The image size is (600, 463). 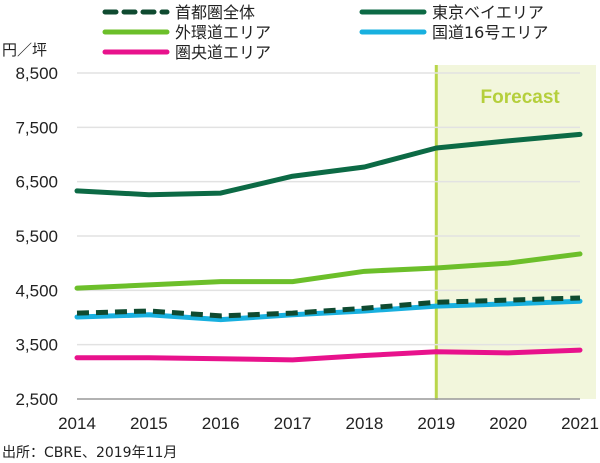 What do you see at coordinates (436, 423) in the screenshot?
I see `x-tick-label: 2019` at bounding box center [436, 423].